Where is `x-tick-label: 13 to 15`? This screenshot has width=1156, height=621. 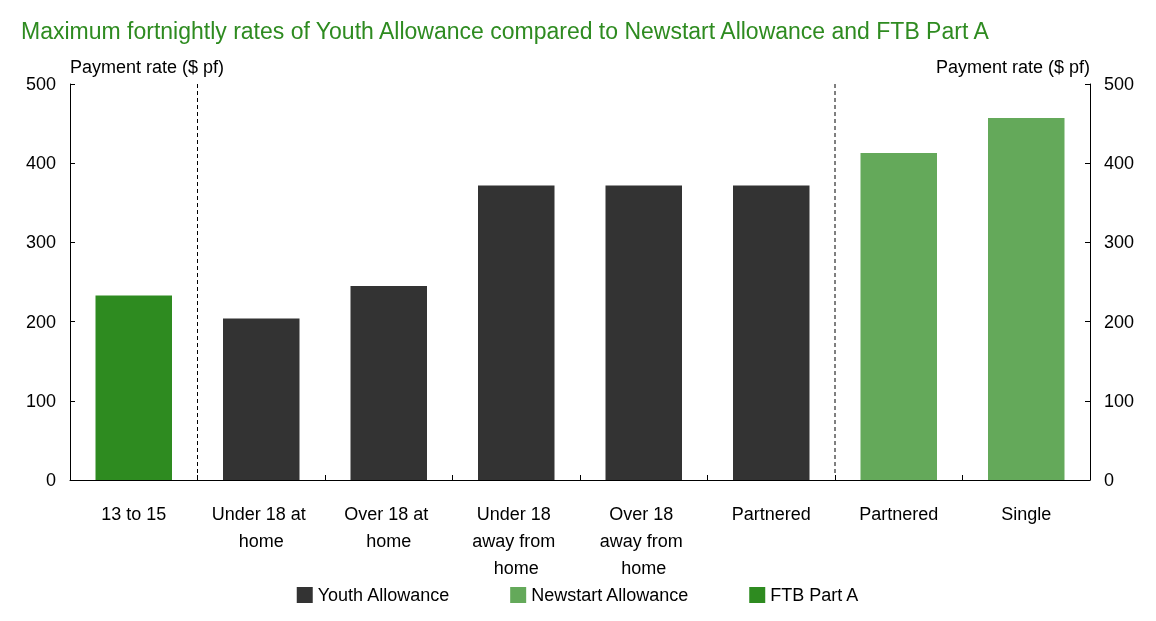 x-tick-label: 13 to 15 is located at coordinates (134, 513).